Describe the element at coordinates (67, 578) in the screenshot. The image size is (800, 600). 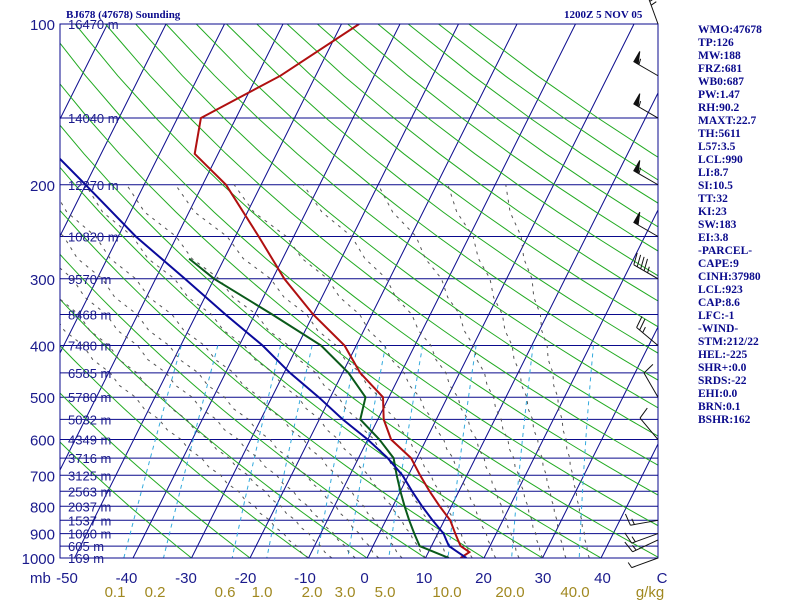
I see `temperature-tick-label: -50` at that location.